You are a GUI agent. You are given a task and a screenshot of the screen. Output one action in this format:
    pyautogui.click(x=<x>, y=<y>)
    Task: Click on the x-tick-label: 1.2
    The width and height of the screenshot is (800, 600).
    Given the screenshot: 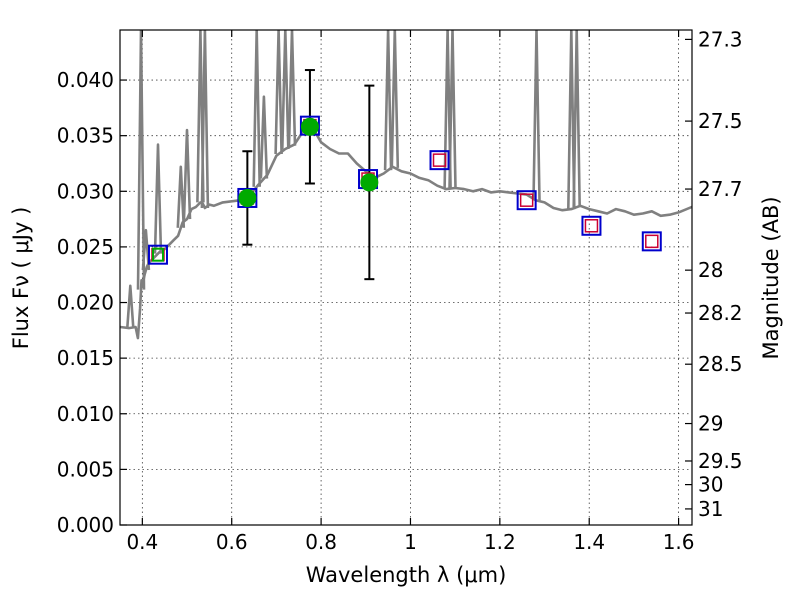 What is the action you would take?
    pyautogui.click(x=500, y=542)
    